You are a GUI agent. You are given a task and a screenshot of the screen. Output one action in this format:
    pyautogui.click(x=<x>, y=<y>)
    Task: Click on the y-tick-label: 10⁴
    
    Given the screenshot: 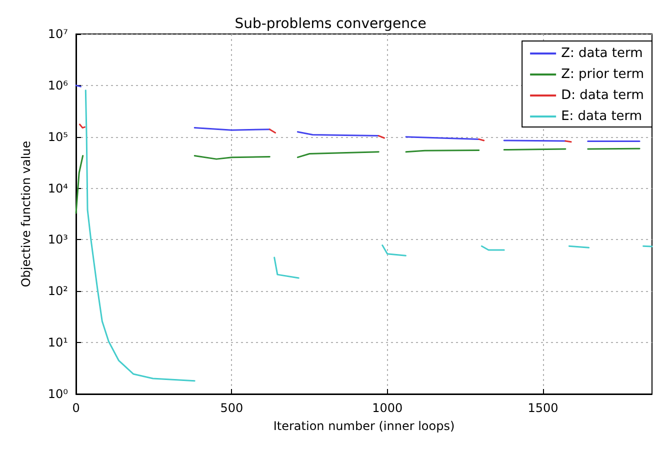 What is the action you would take?
    pyautogui.click(x=58, y=188)
    